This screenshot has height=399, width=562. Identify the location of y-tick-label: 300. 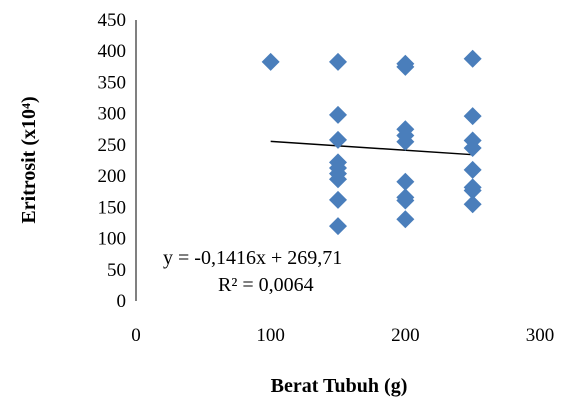
(112, 114).